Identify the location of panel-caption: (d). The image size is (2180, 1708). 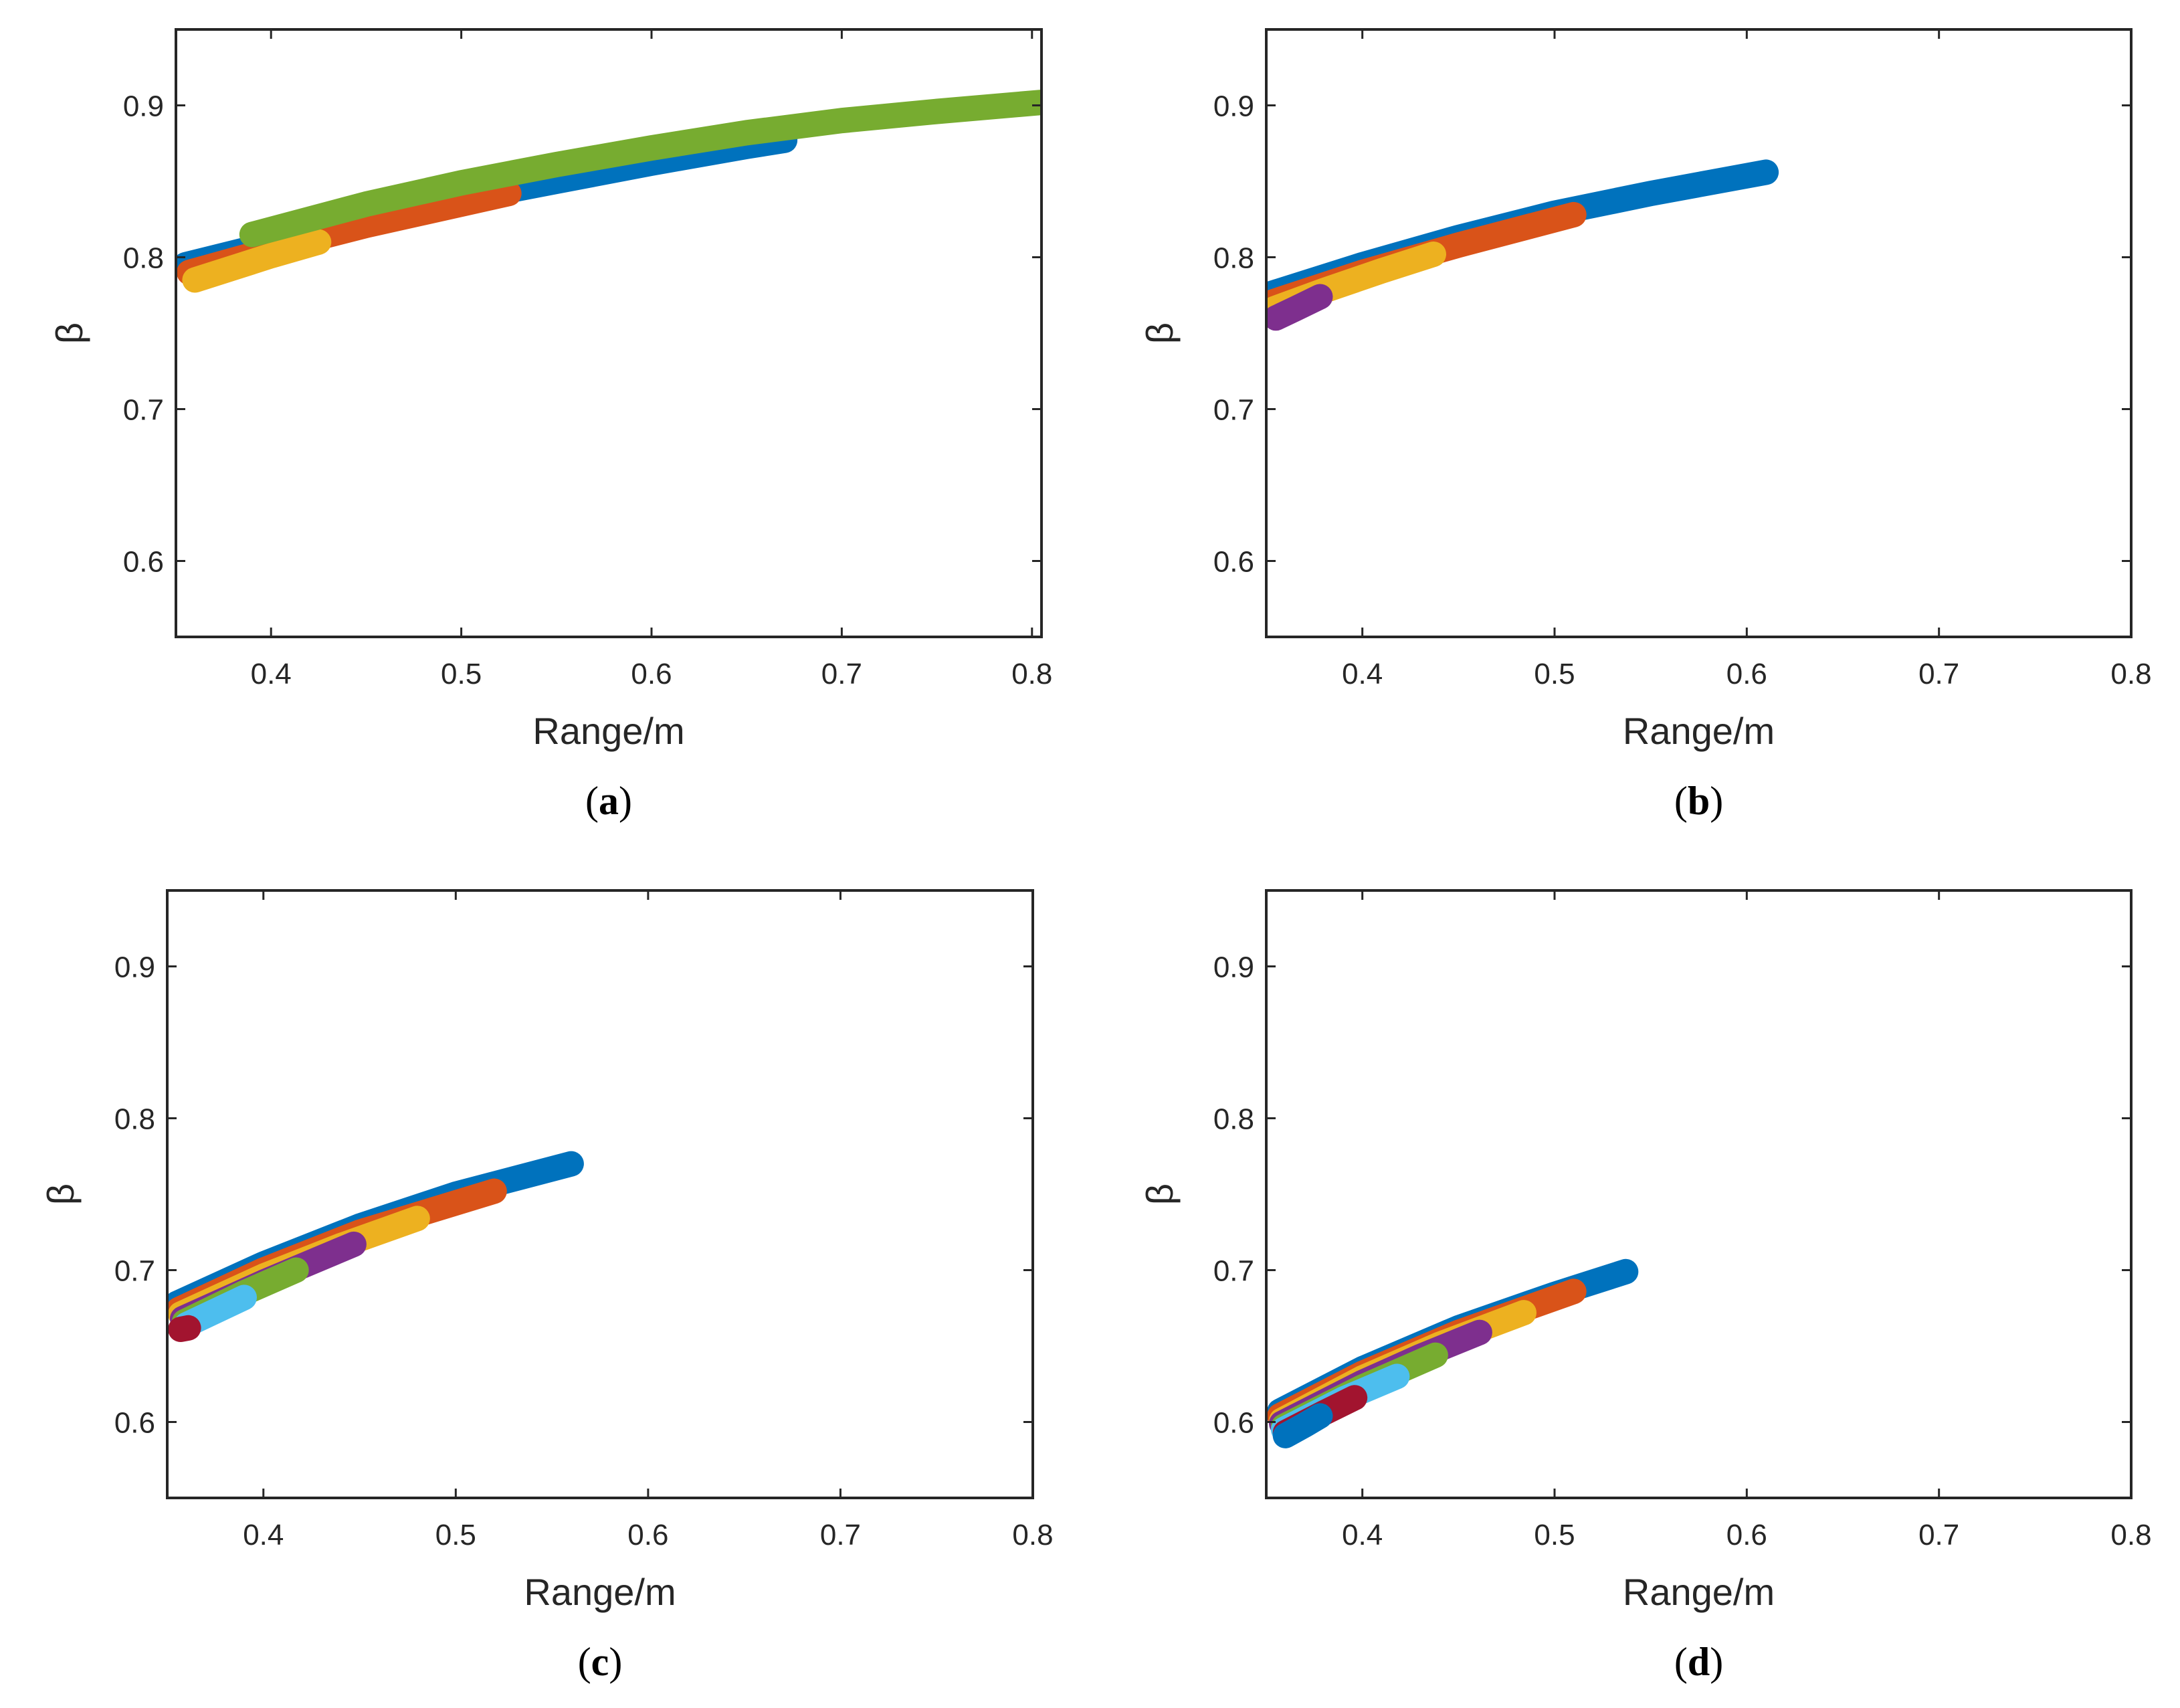
(1698, 1662).